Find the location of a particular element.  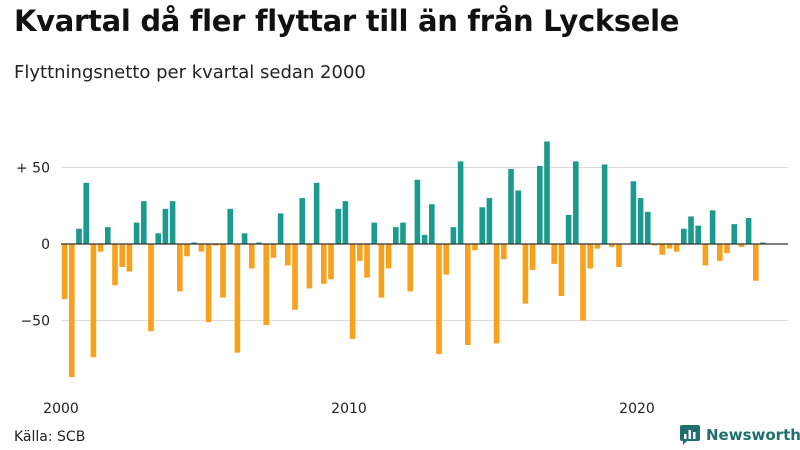

newsworthy-logo-icon is located at coordinates (690, 435).